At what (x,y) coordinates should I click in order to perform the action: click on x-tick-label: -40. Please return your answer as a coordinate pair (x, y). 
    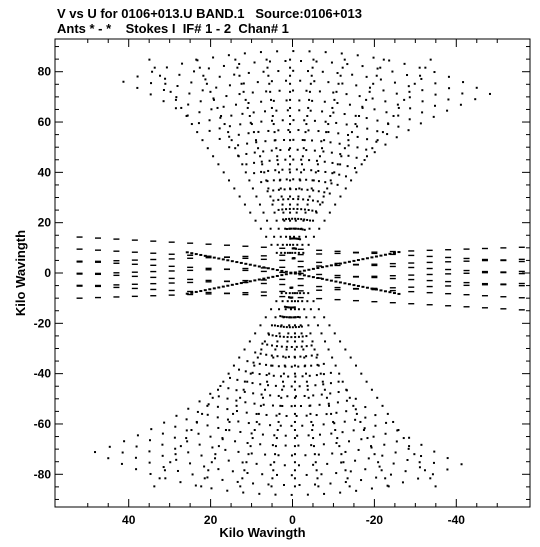
    Looking at the image, I should click on (457, 520).